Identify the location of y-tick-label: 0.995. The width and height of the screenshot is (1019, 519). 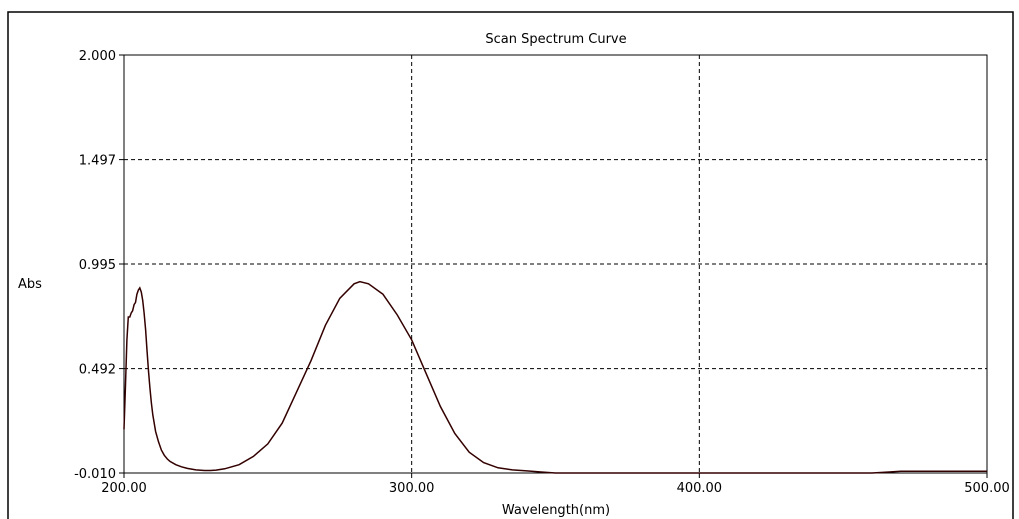
(97, 265).